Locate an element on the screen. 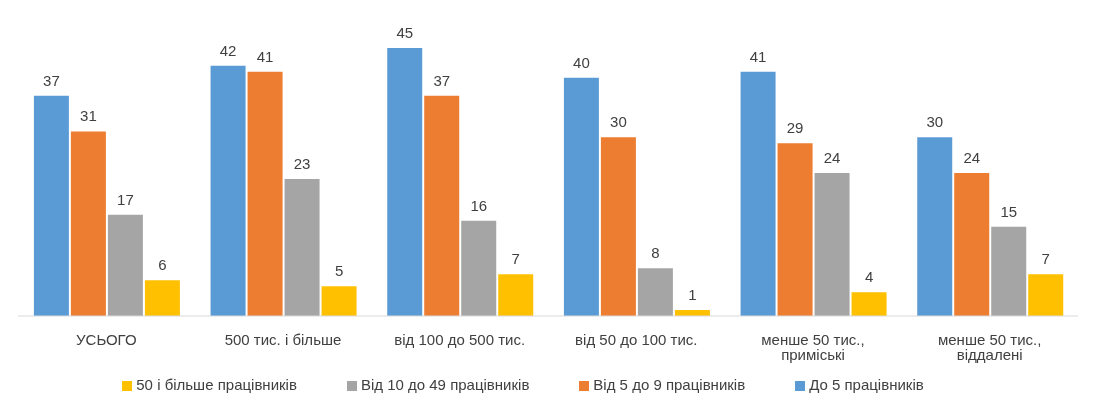 This screenshot has width=1097, height=401. x-tick-label: менше 50 тис., приміські is located at coordinates (813, 346).